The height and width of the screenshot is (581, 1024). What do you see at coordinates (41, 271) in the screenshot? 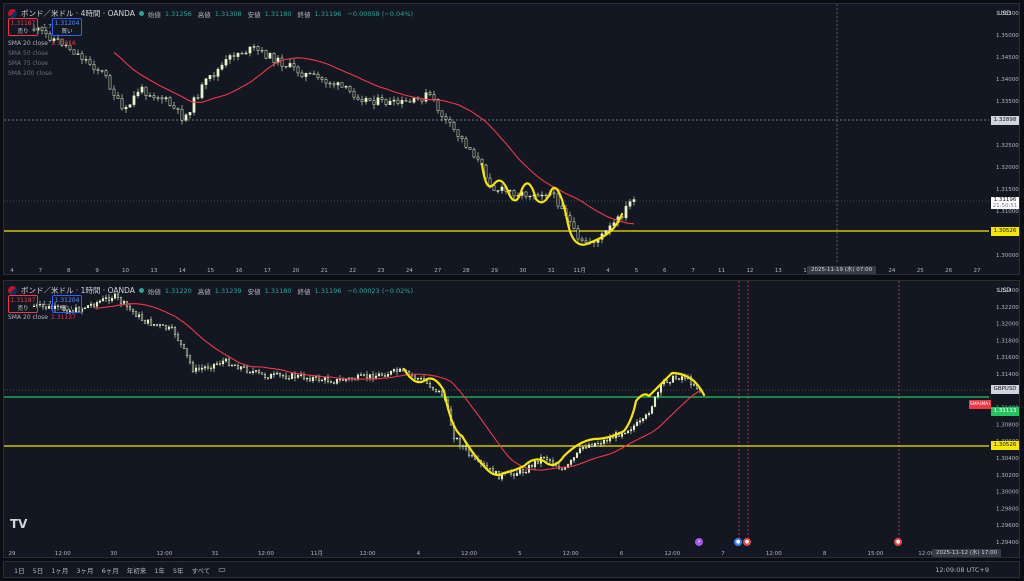
I see `date-axis-label: 7` at bounding box center [41, 271].